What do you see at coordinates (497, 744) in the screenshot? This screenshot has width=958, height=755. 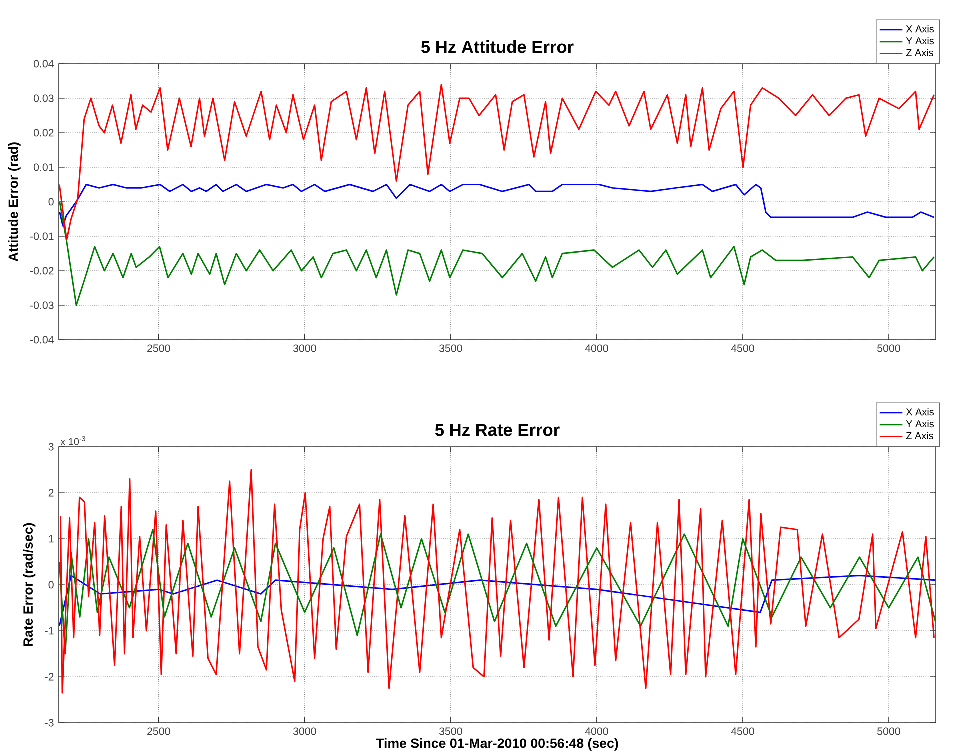 I see `x-axis-title: Time Since 01-Mar-2010 00:56:48 (sec)` at bounding box center [497, 744].